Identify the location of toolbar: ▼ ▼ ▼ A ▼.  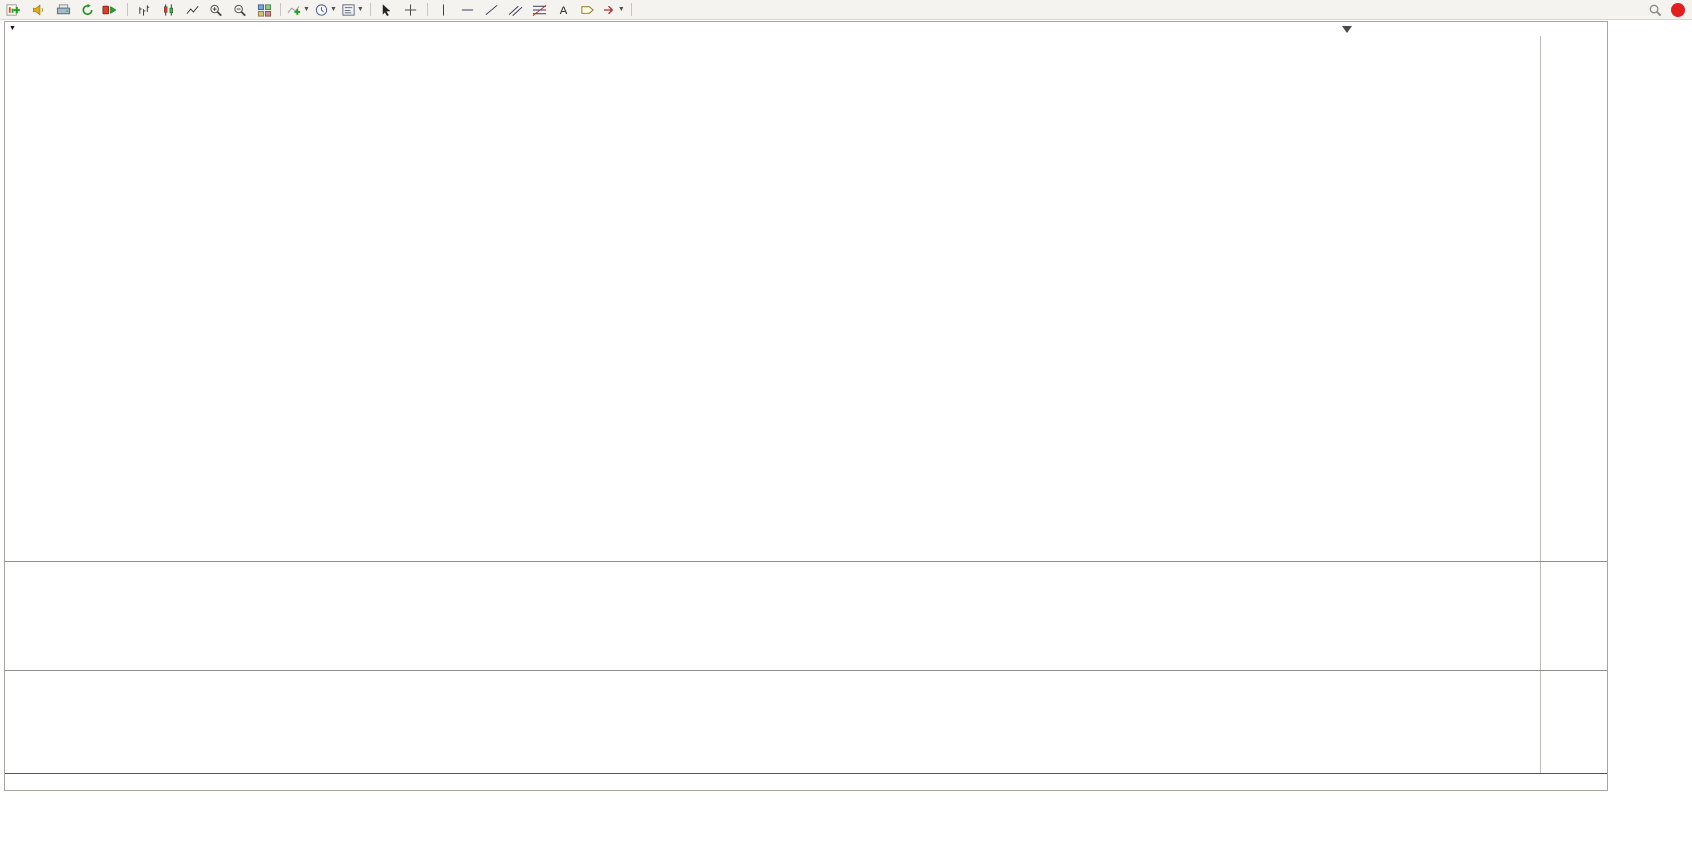
(846, 10).